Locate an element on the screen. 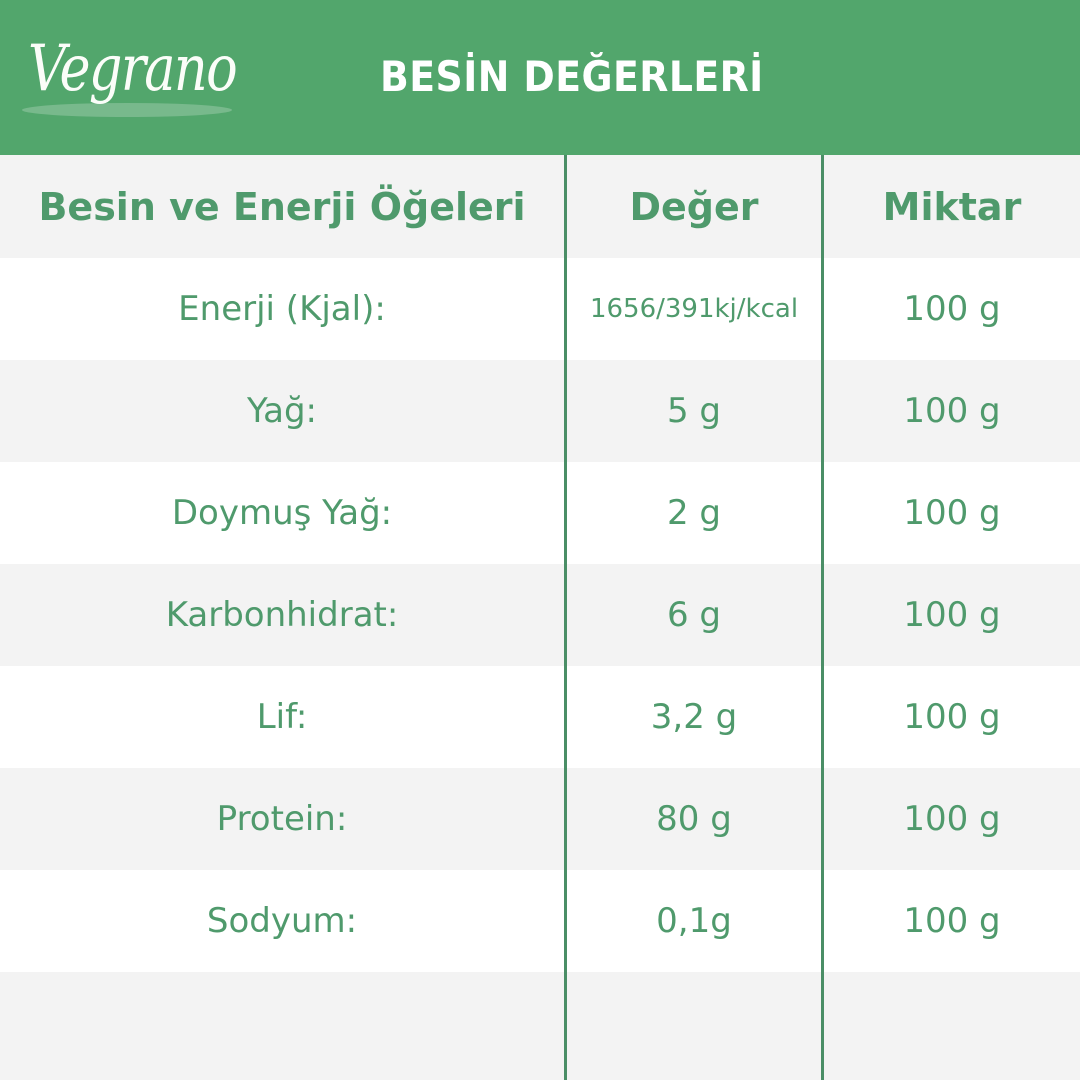  table-row: Sodyum: 0,1g 100 g is located at coordinates (540, 921).